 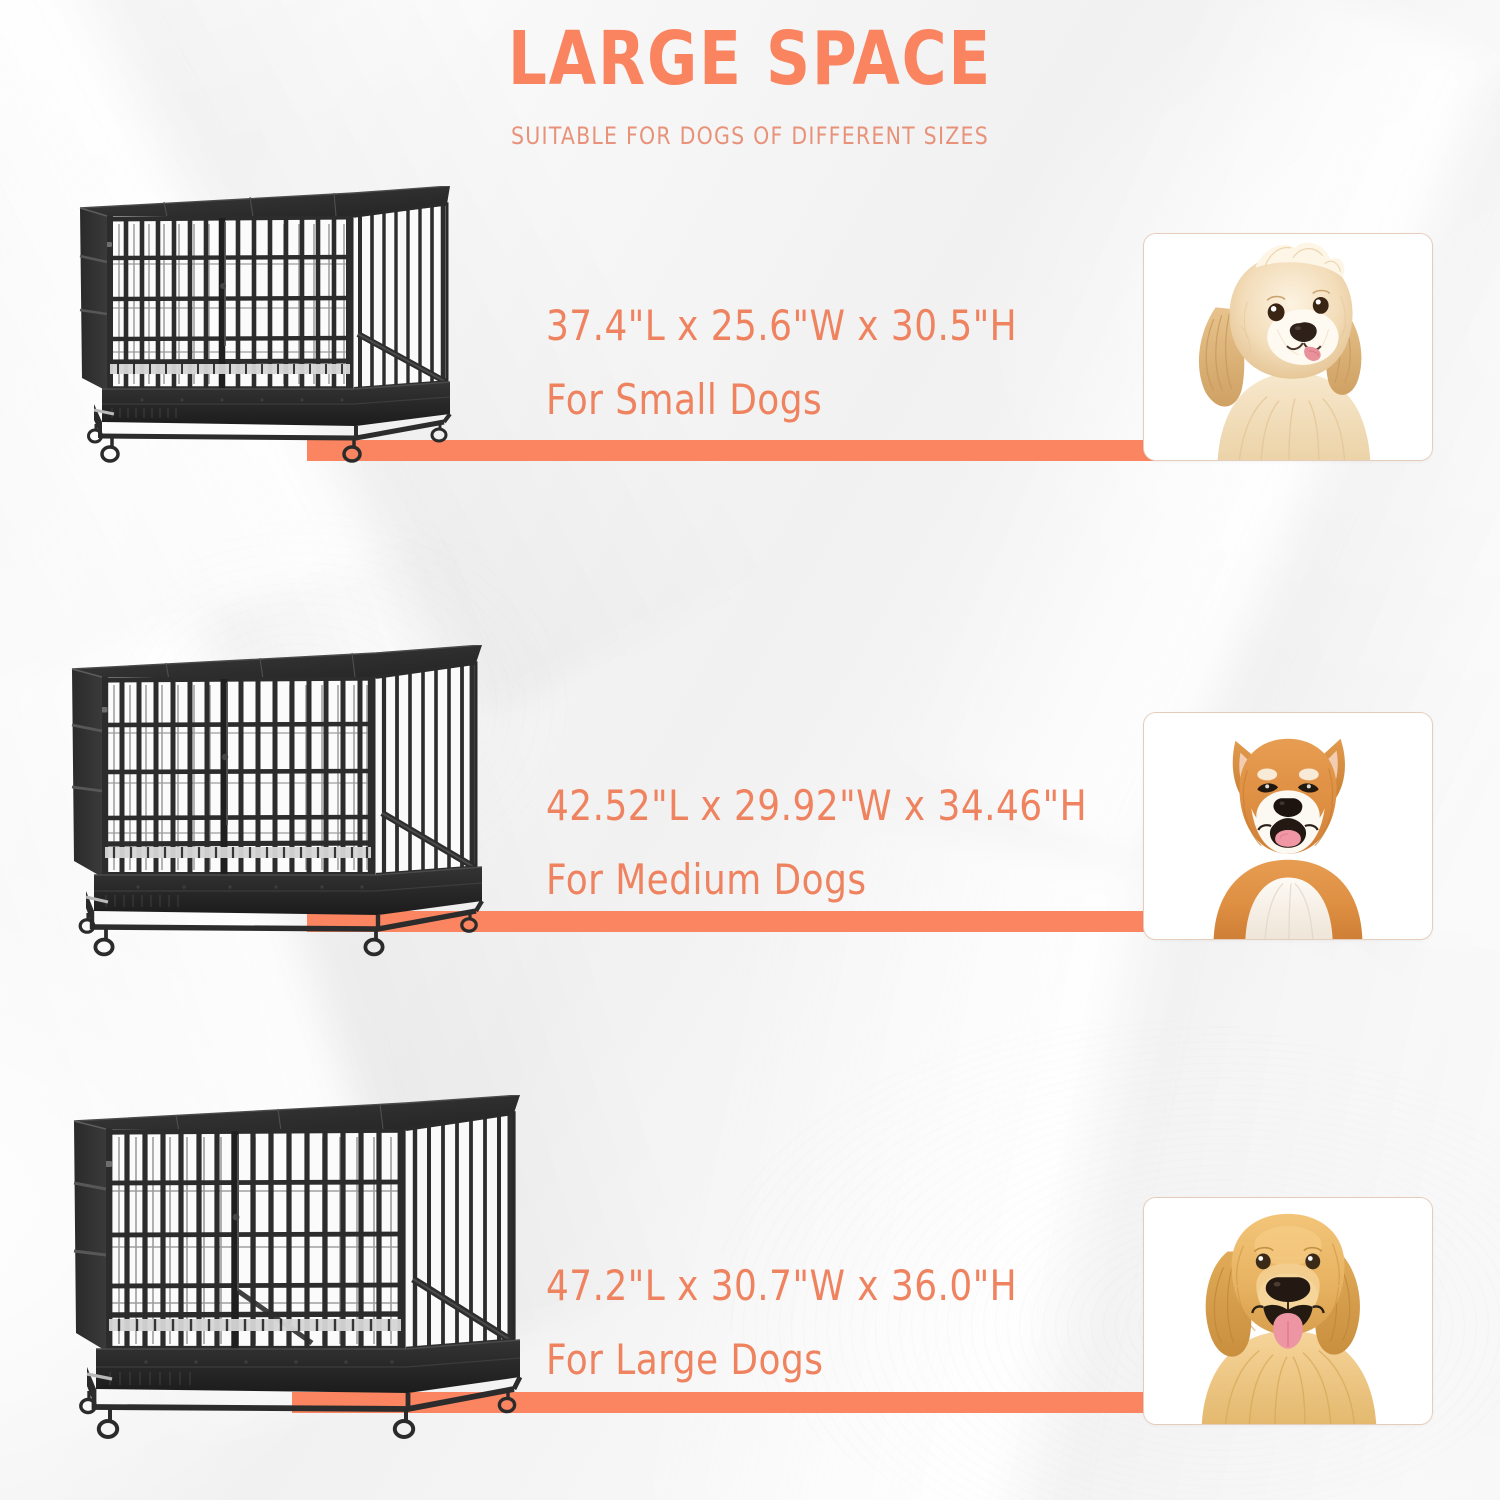 I want to click on accent-bar-small, so click(x=800, y=450).